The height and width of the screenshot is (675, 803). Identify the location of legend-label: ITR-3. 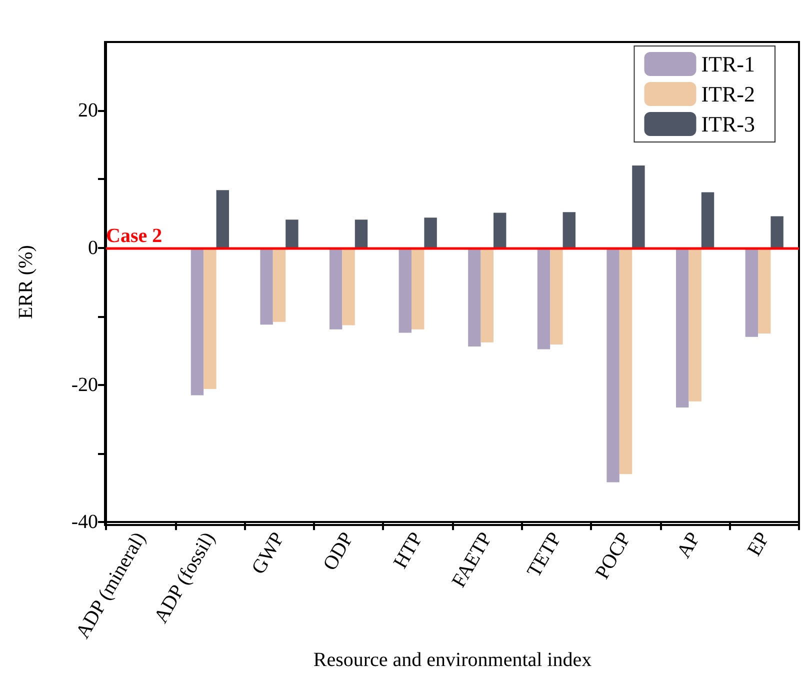
(728, 124).